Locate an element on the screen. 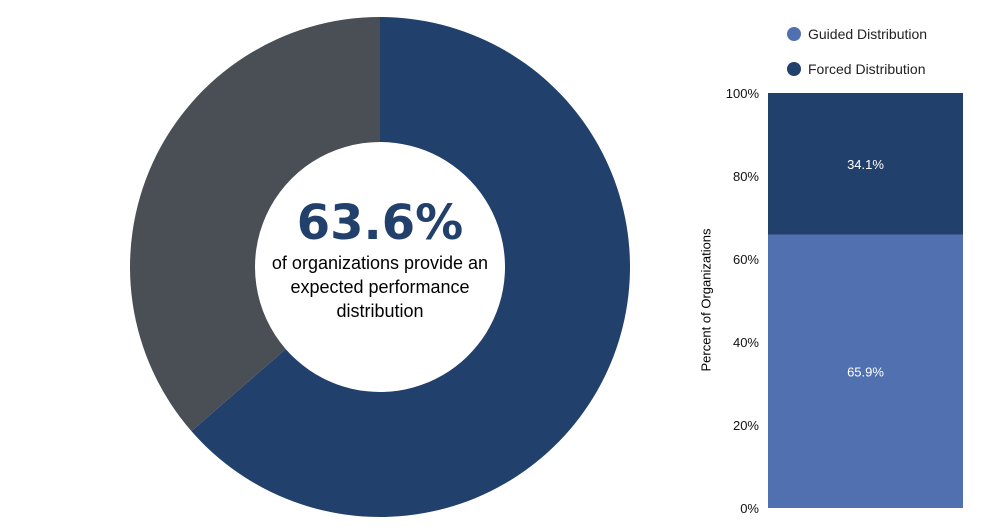  y-tick-label: 100% is located at coordinates (743, 93).